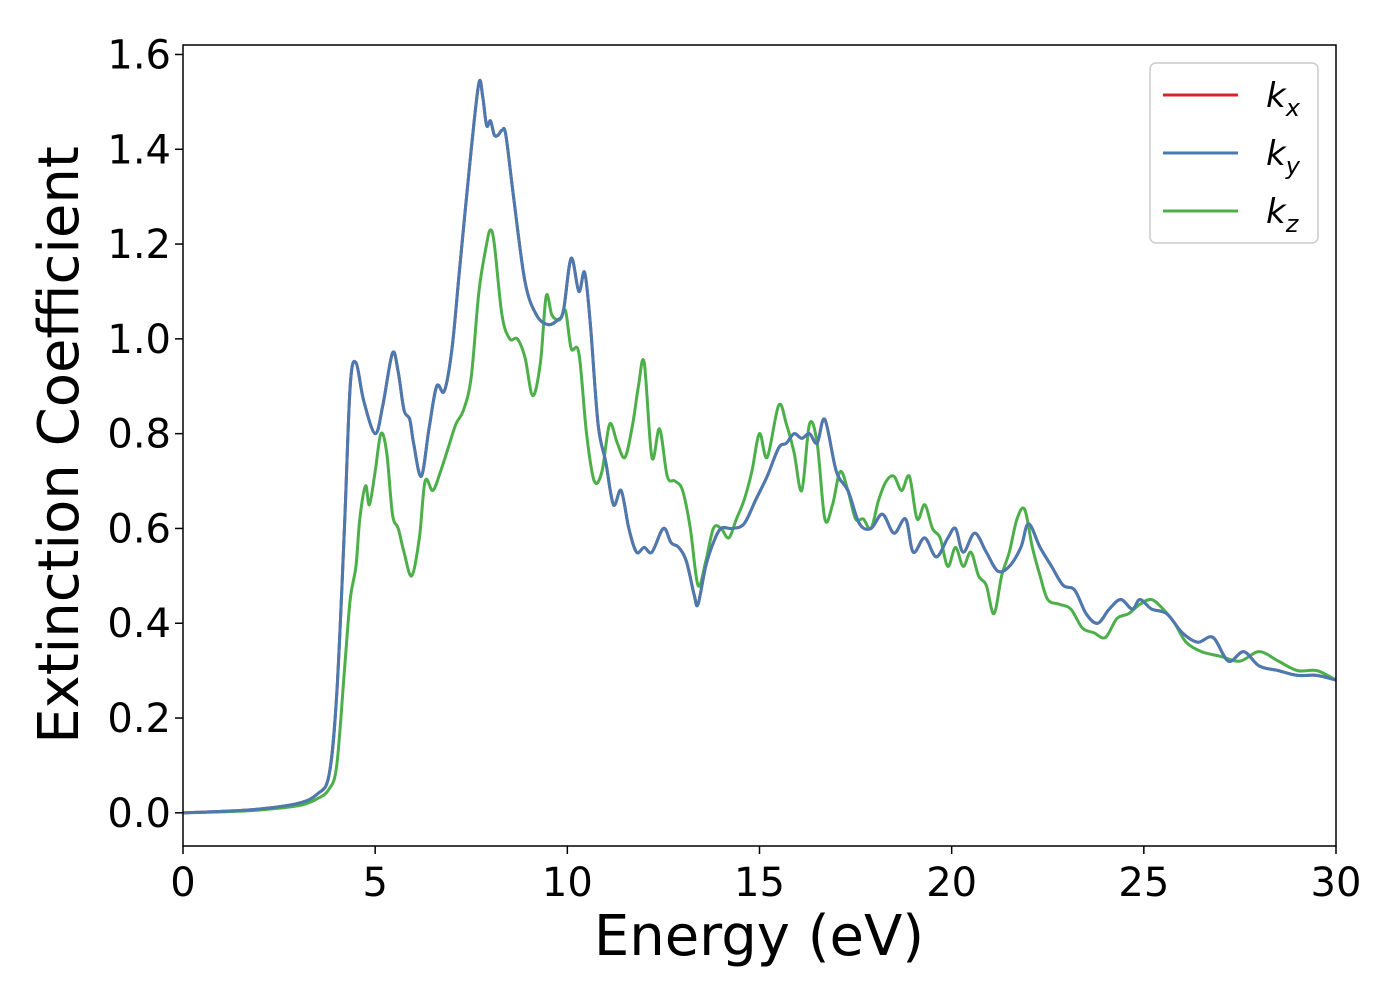 The image size is (1400, 1000). What do you see at coordinates (1143, 883) in the screenshot?
I see `x-tick-label: 25` at bounding box center [1143, 883].